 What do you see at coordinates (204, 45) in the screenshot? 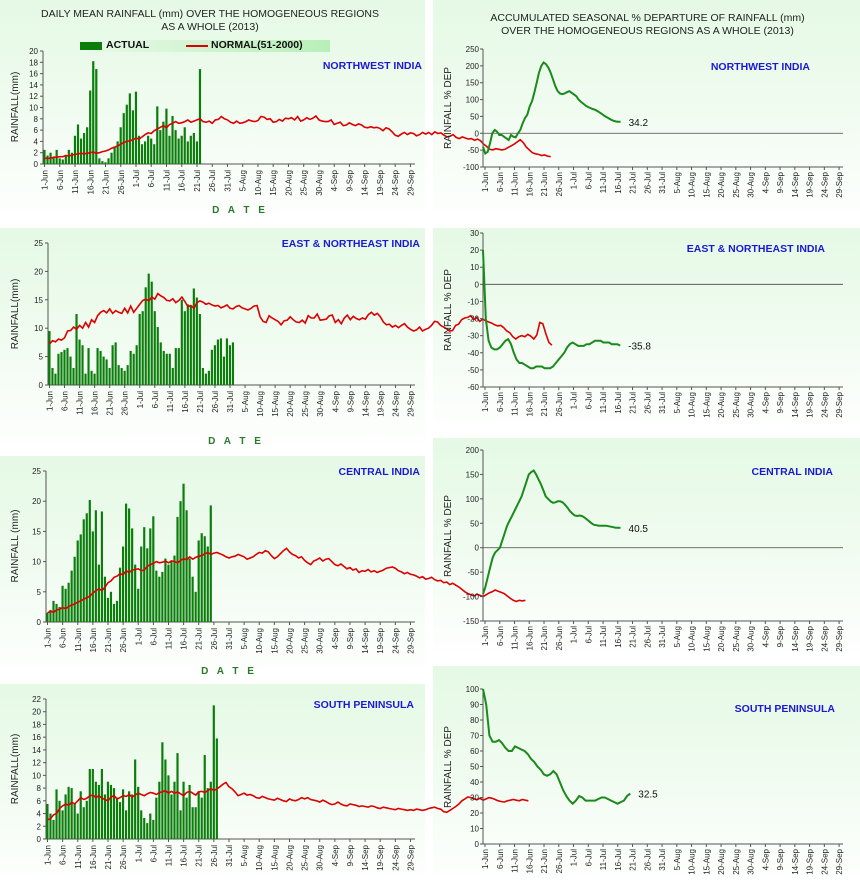
I see `legend: ACTUAL NORMAL(51-2000)` at bounding box center [204, 45].